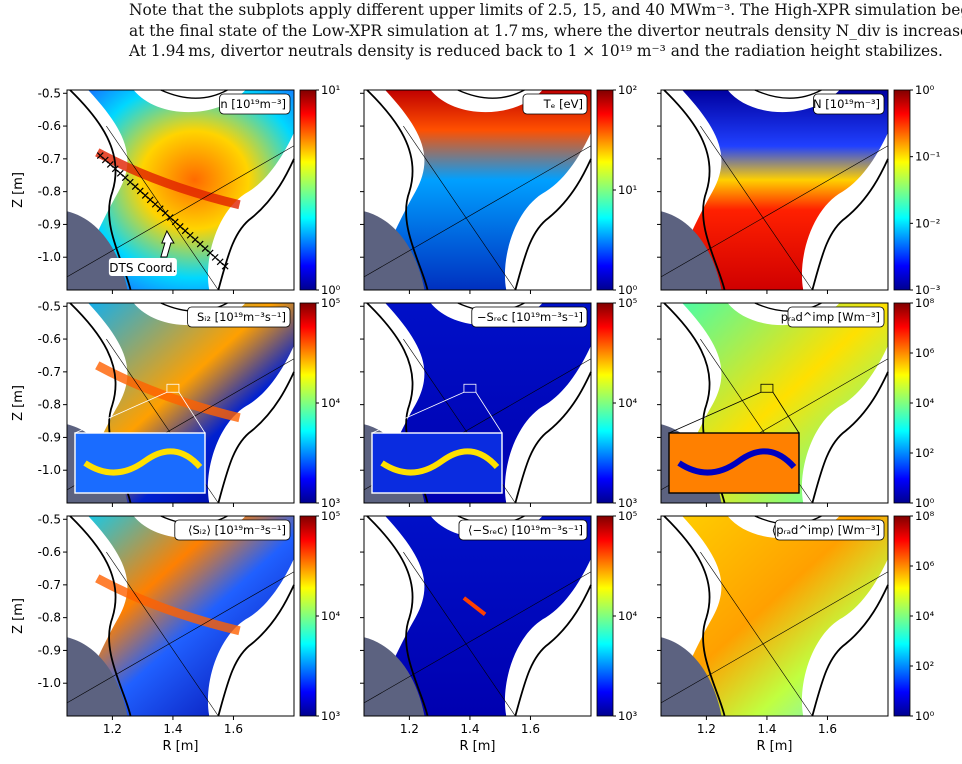  What do you see at coordinates (225, 266) in the screenshot?
I see `dts-marker` at bounding box center [225, 266].